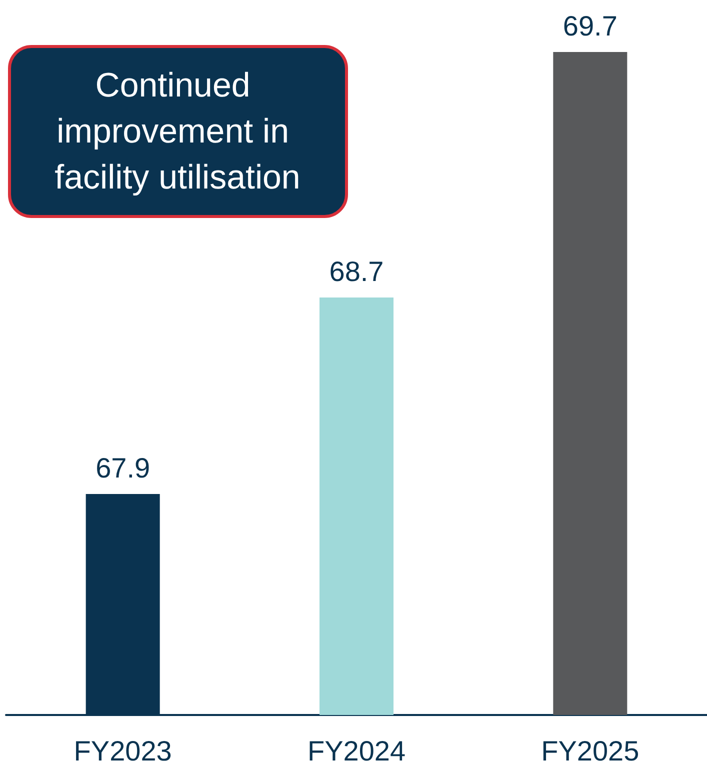  I want to click on x-tick-label: FY2025, so click(590, 751).